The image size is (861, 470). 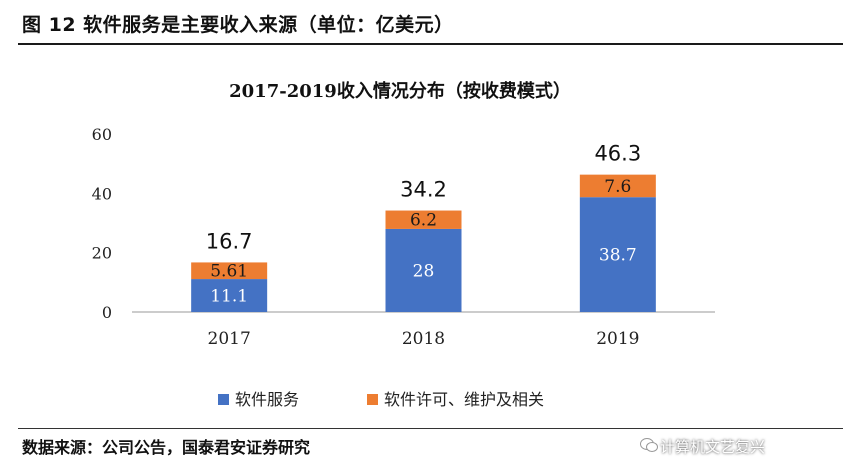 I want to click on y-tick-label: 60, so click(x=102, y=134).